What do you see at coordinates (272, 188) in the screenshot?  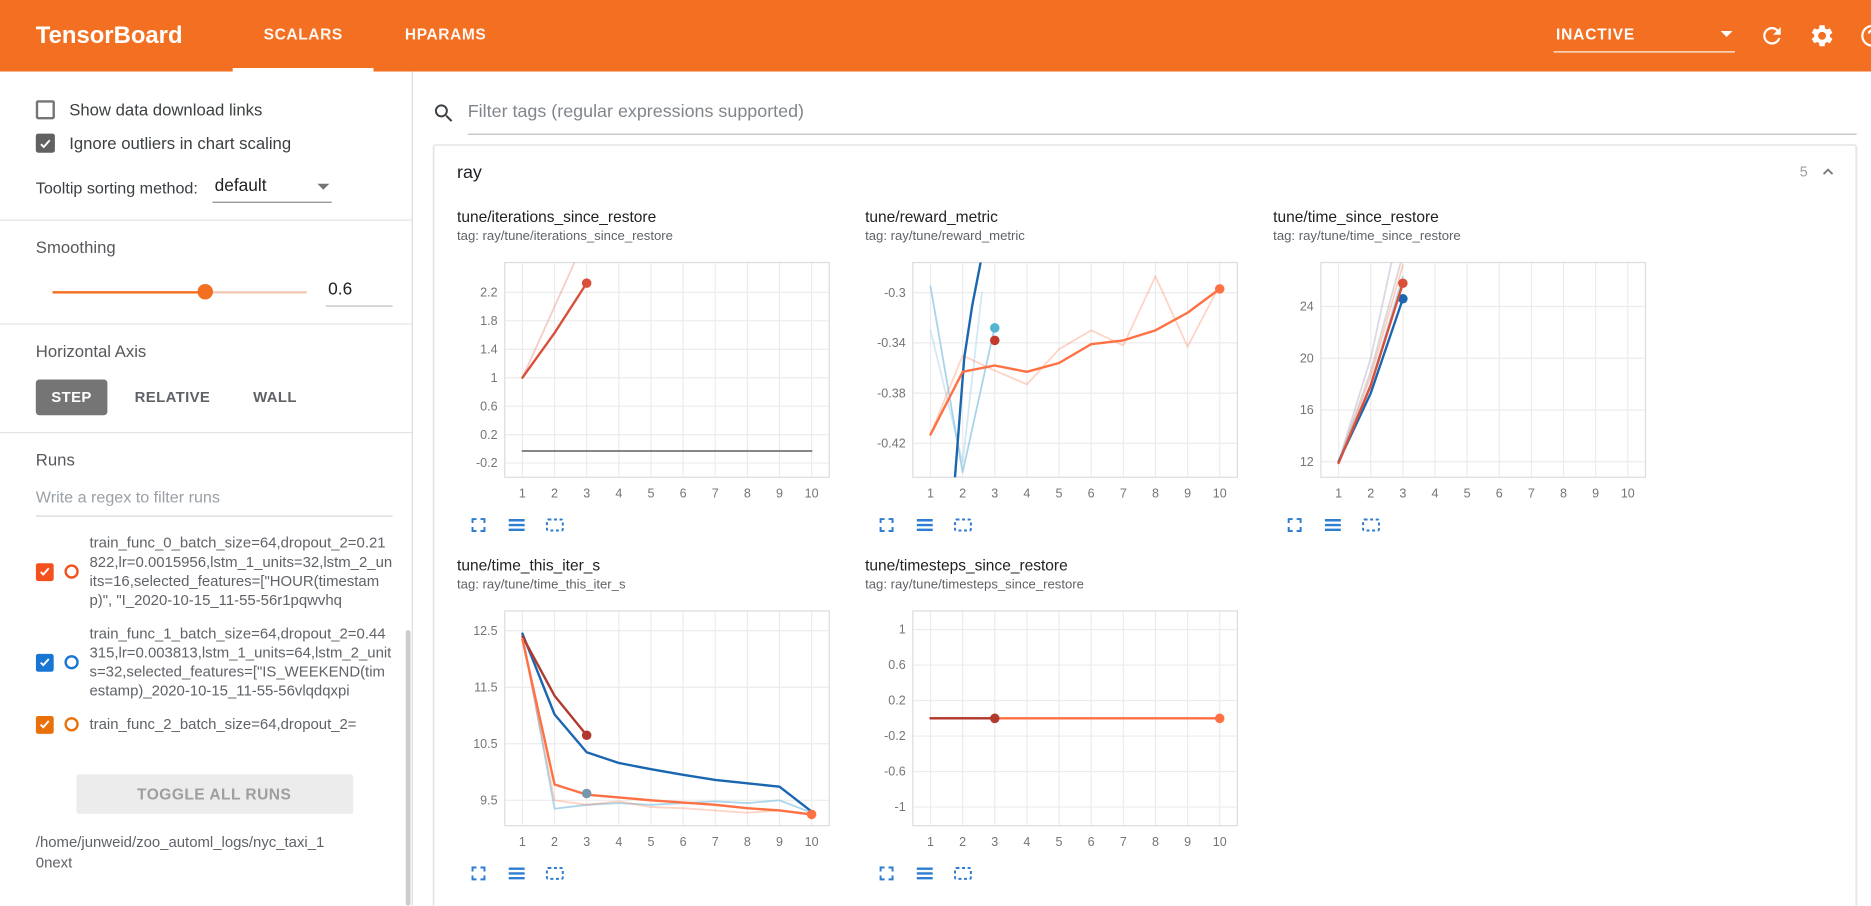 I see `tooltip-sorting-dropdown: default` at bounding box center [272, 188].